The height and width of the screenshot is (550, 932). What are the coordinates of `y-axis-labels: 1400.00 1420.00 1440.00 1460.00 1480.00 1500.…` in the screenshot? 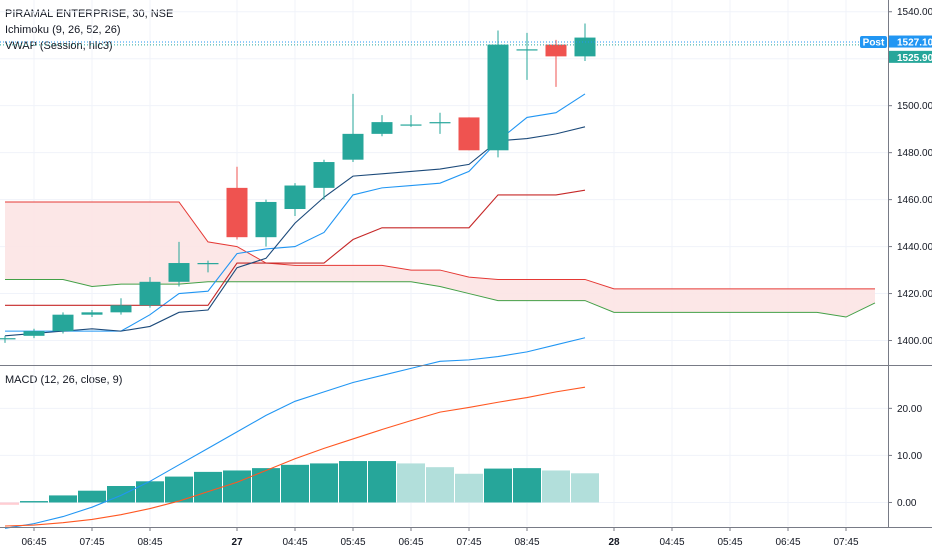 It's located at (910, 258).